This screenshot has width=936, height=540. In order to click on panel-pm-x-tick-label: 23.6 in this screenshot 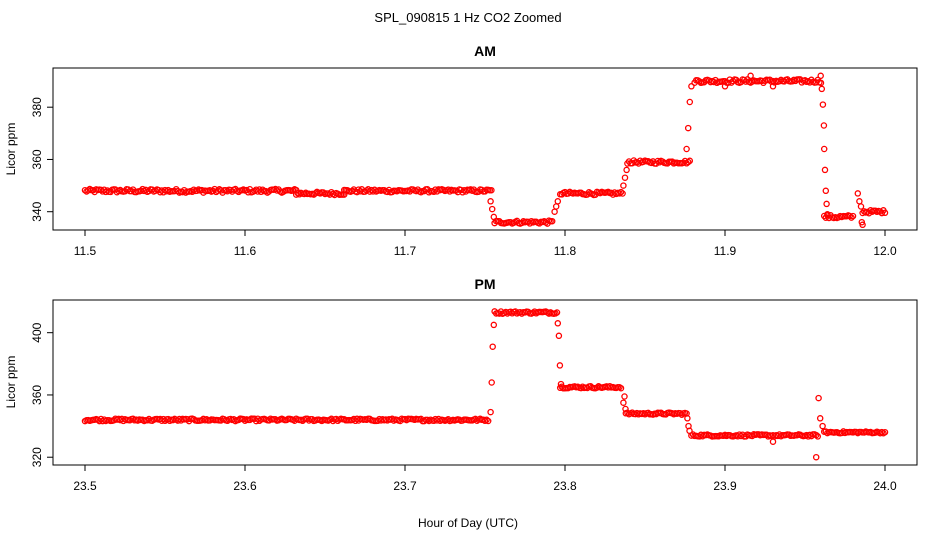, I will do `click(245, 486)`.